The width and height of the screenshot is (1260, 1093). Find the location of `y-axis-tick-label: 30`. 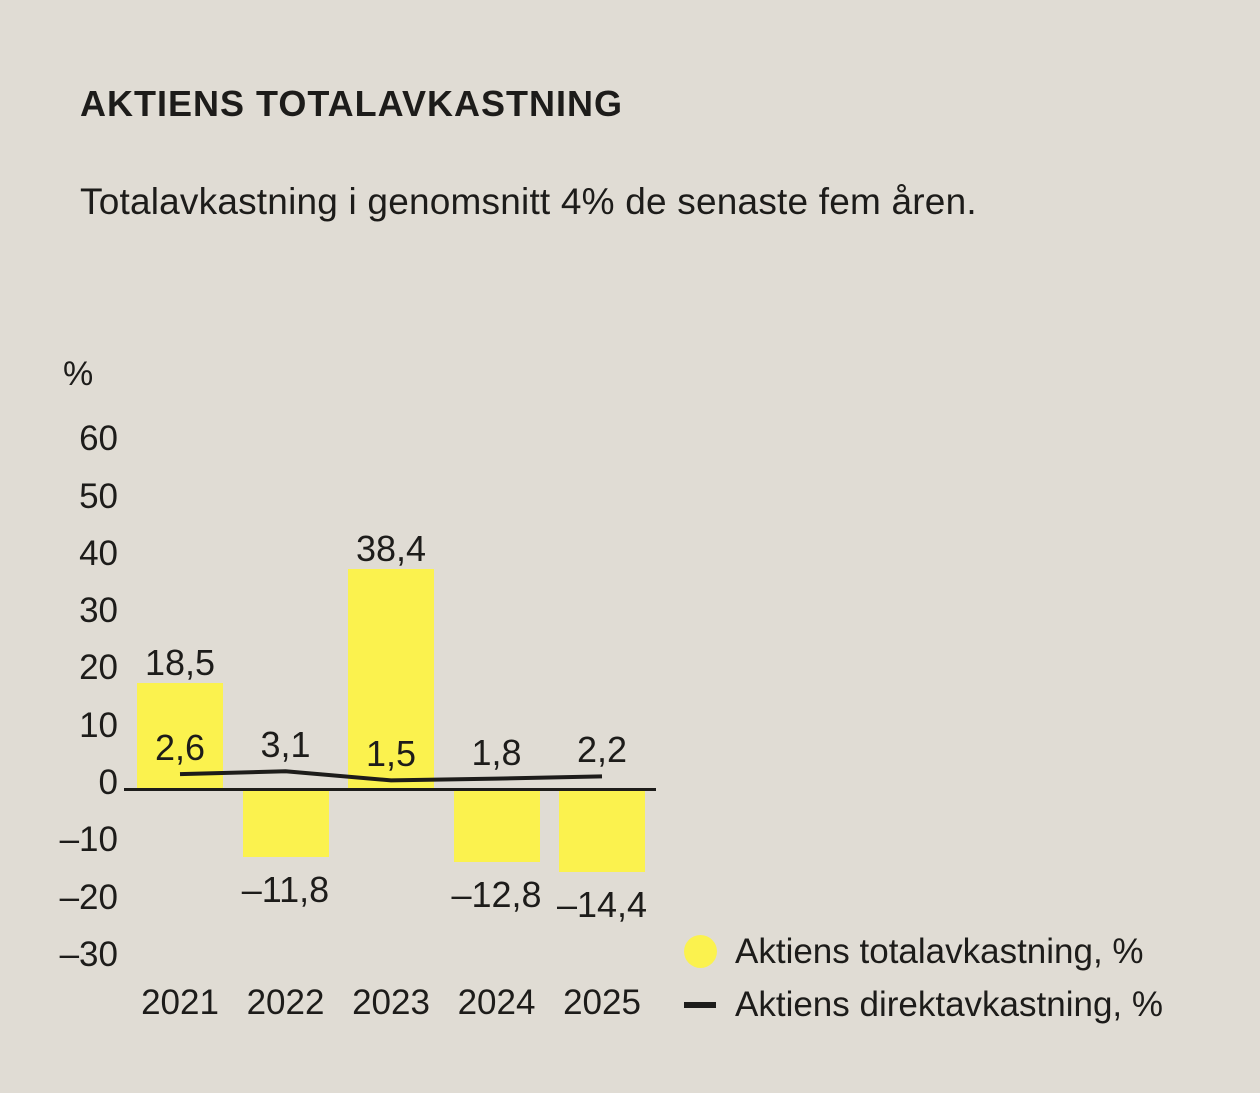

y-axis-tick-label: 30 is located at coordinates (98, 611).